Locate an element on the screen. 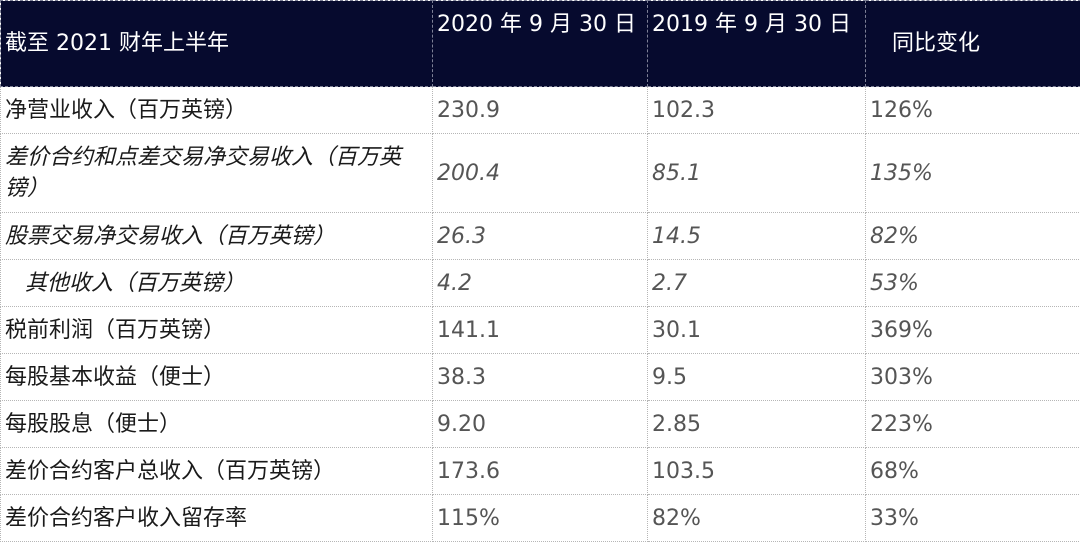  value-2020: 141.1 is located at coordinates (540, 330).